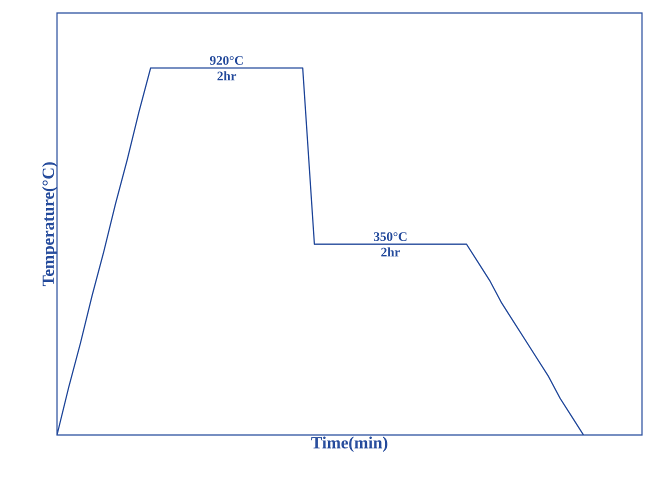  I want to click on text: 920°C, so click(226, 60).